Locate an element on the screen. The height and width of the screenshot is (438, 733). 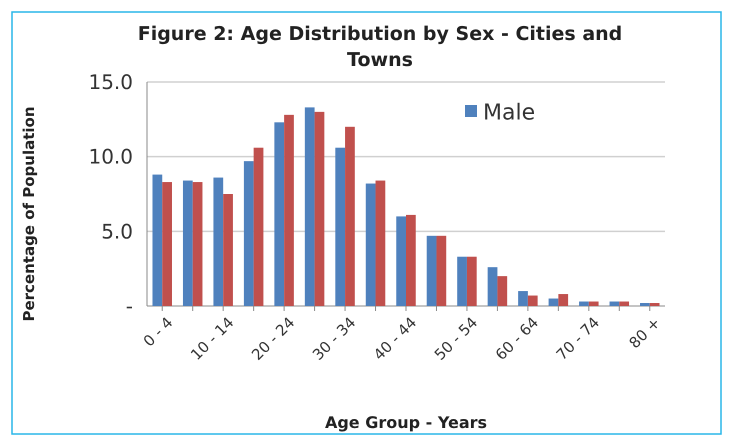
x-tick-label: 30 - 34 is located at coordinates (334, 339).